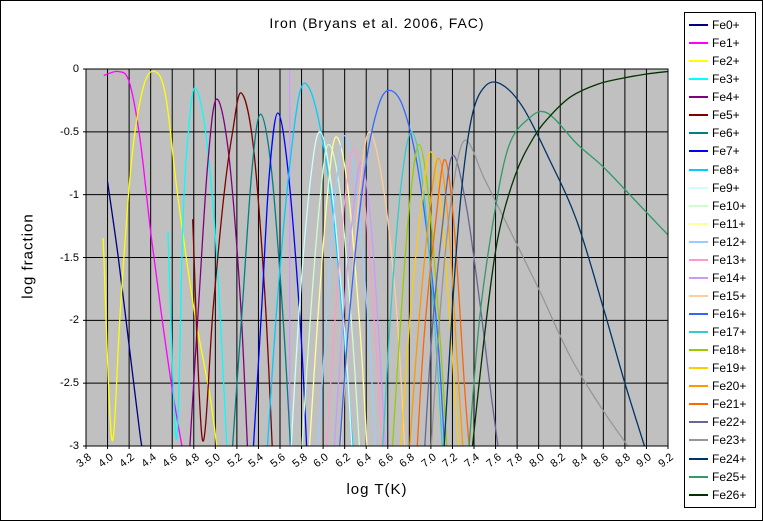 Image resolution: width=763 pixels, height=521 pixels. I want to click on series-line-Fe20plus, so click(436, 301).